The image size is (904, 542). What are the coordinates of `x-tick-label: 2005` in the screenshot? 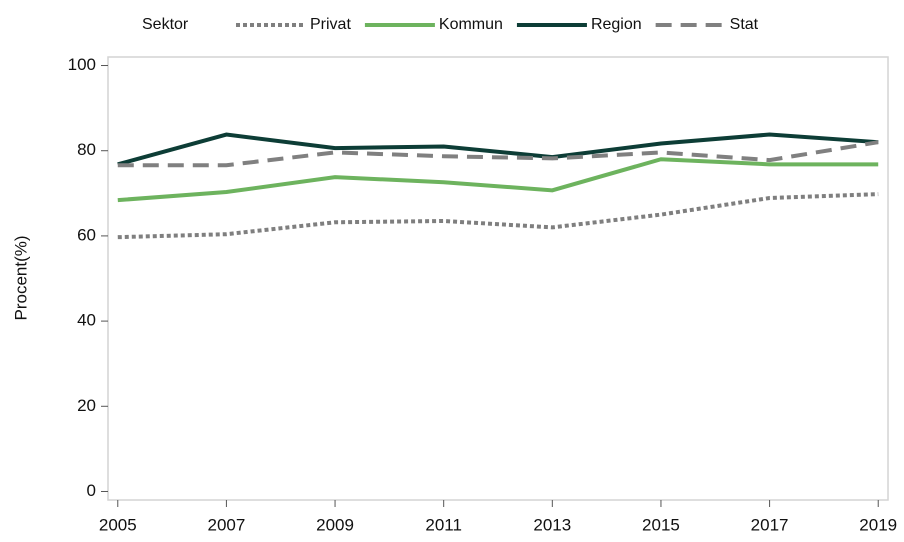 It's located at (118, 524).